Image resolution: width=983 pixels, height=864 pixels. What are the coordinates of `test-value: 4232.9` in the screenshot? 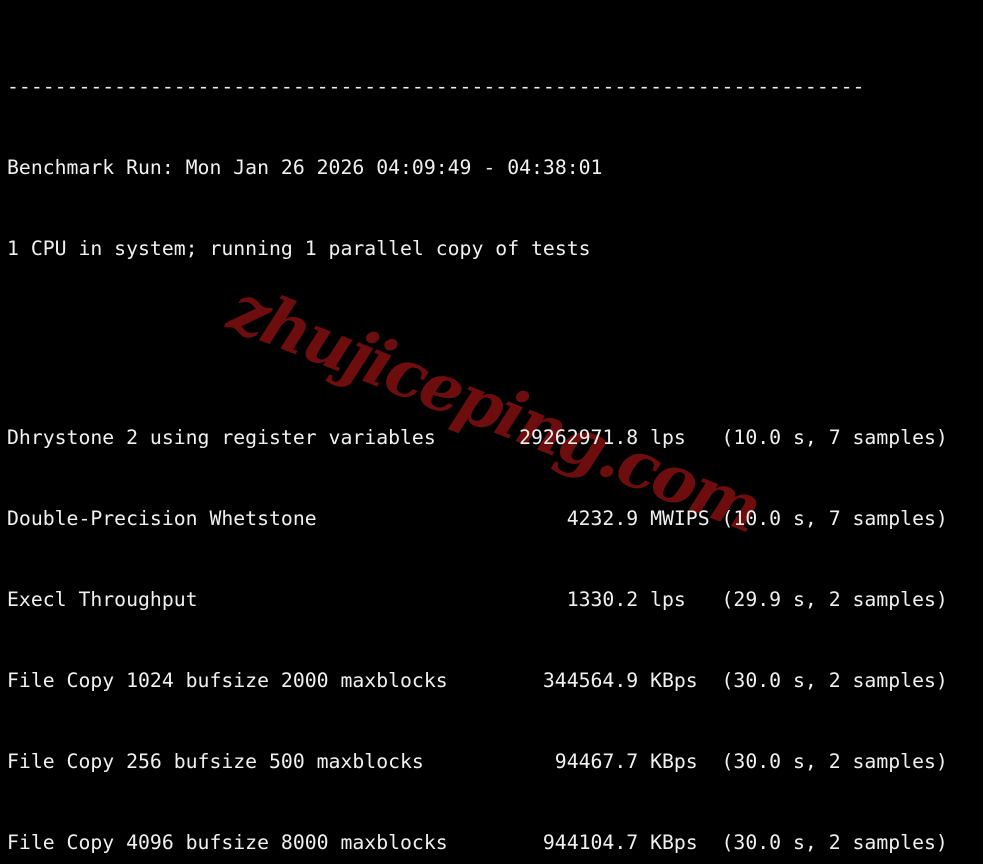 It's located at (602, 518).